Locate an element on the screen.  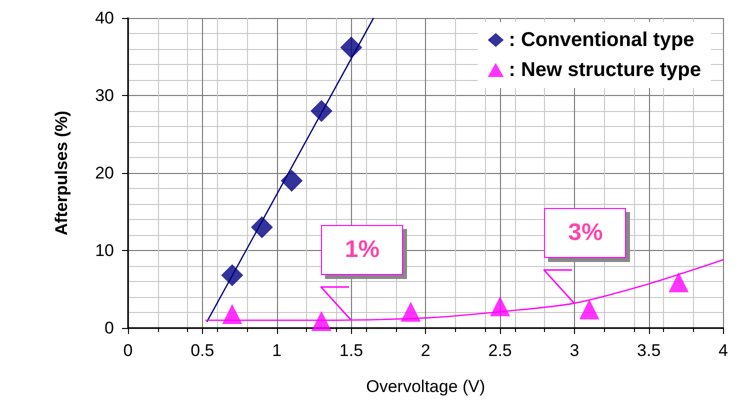
y-axis-title: Afterpulses (%) is located at coordinates (61, 173).